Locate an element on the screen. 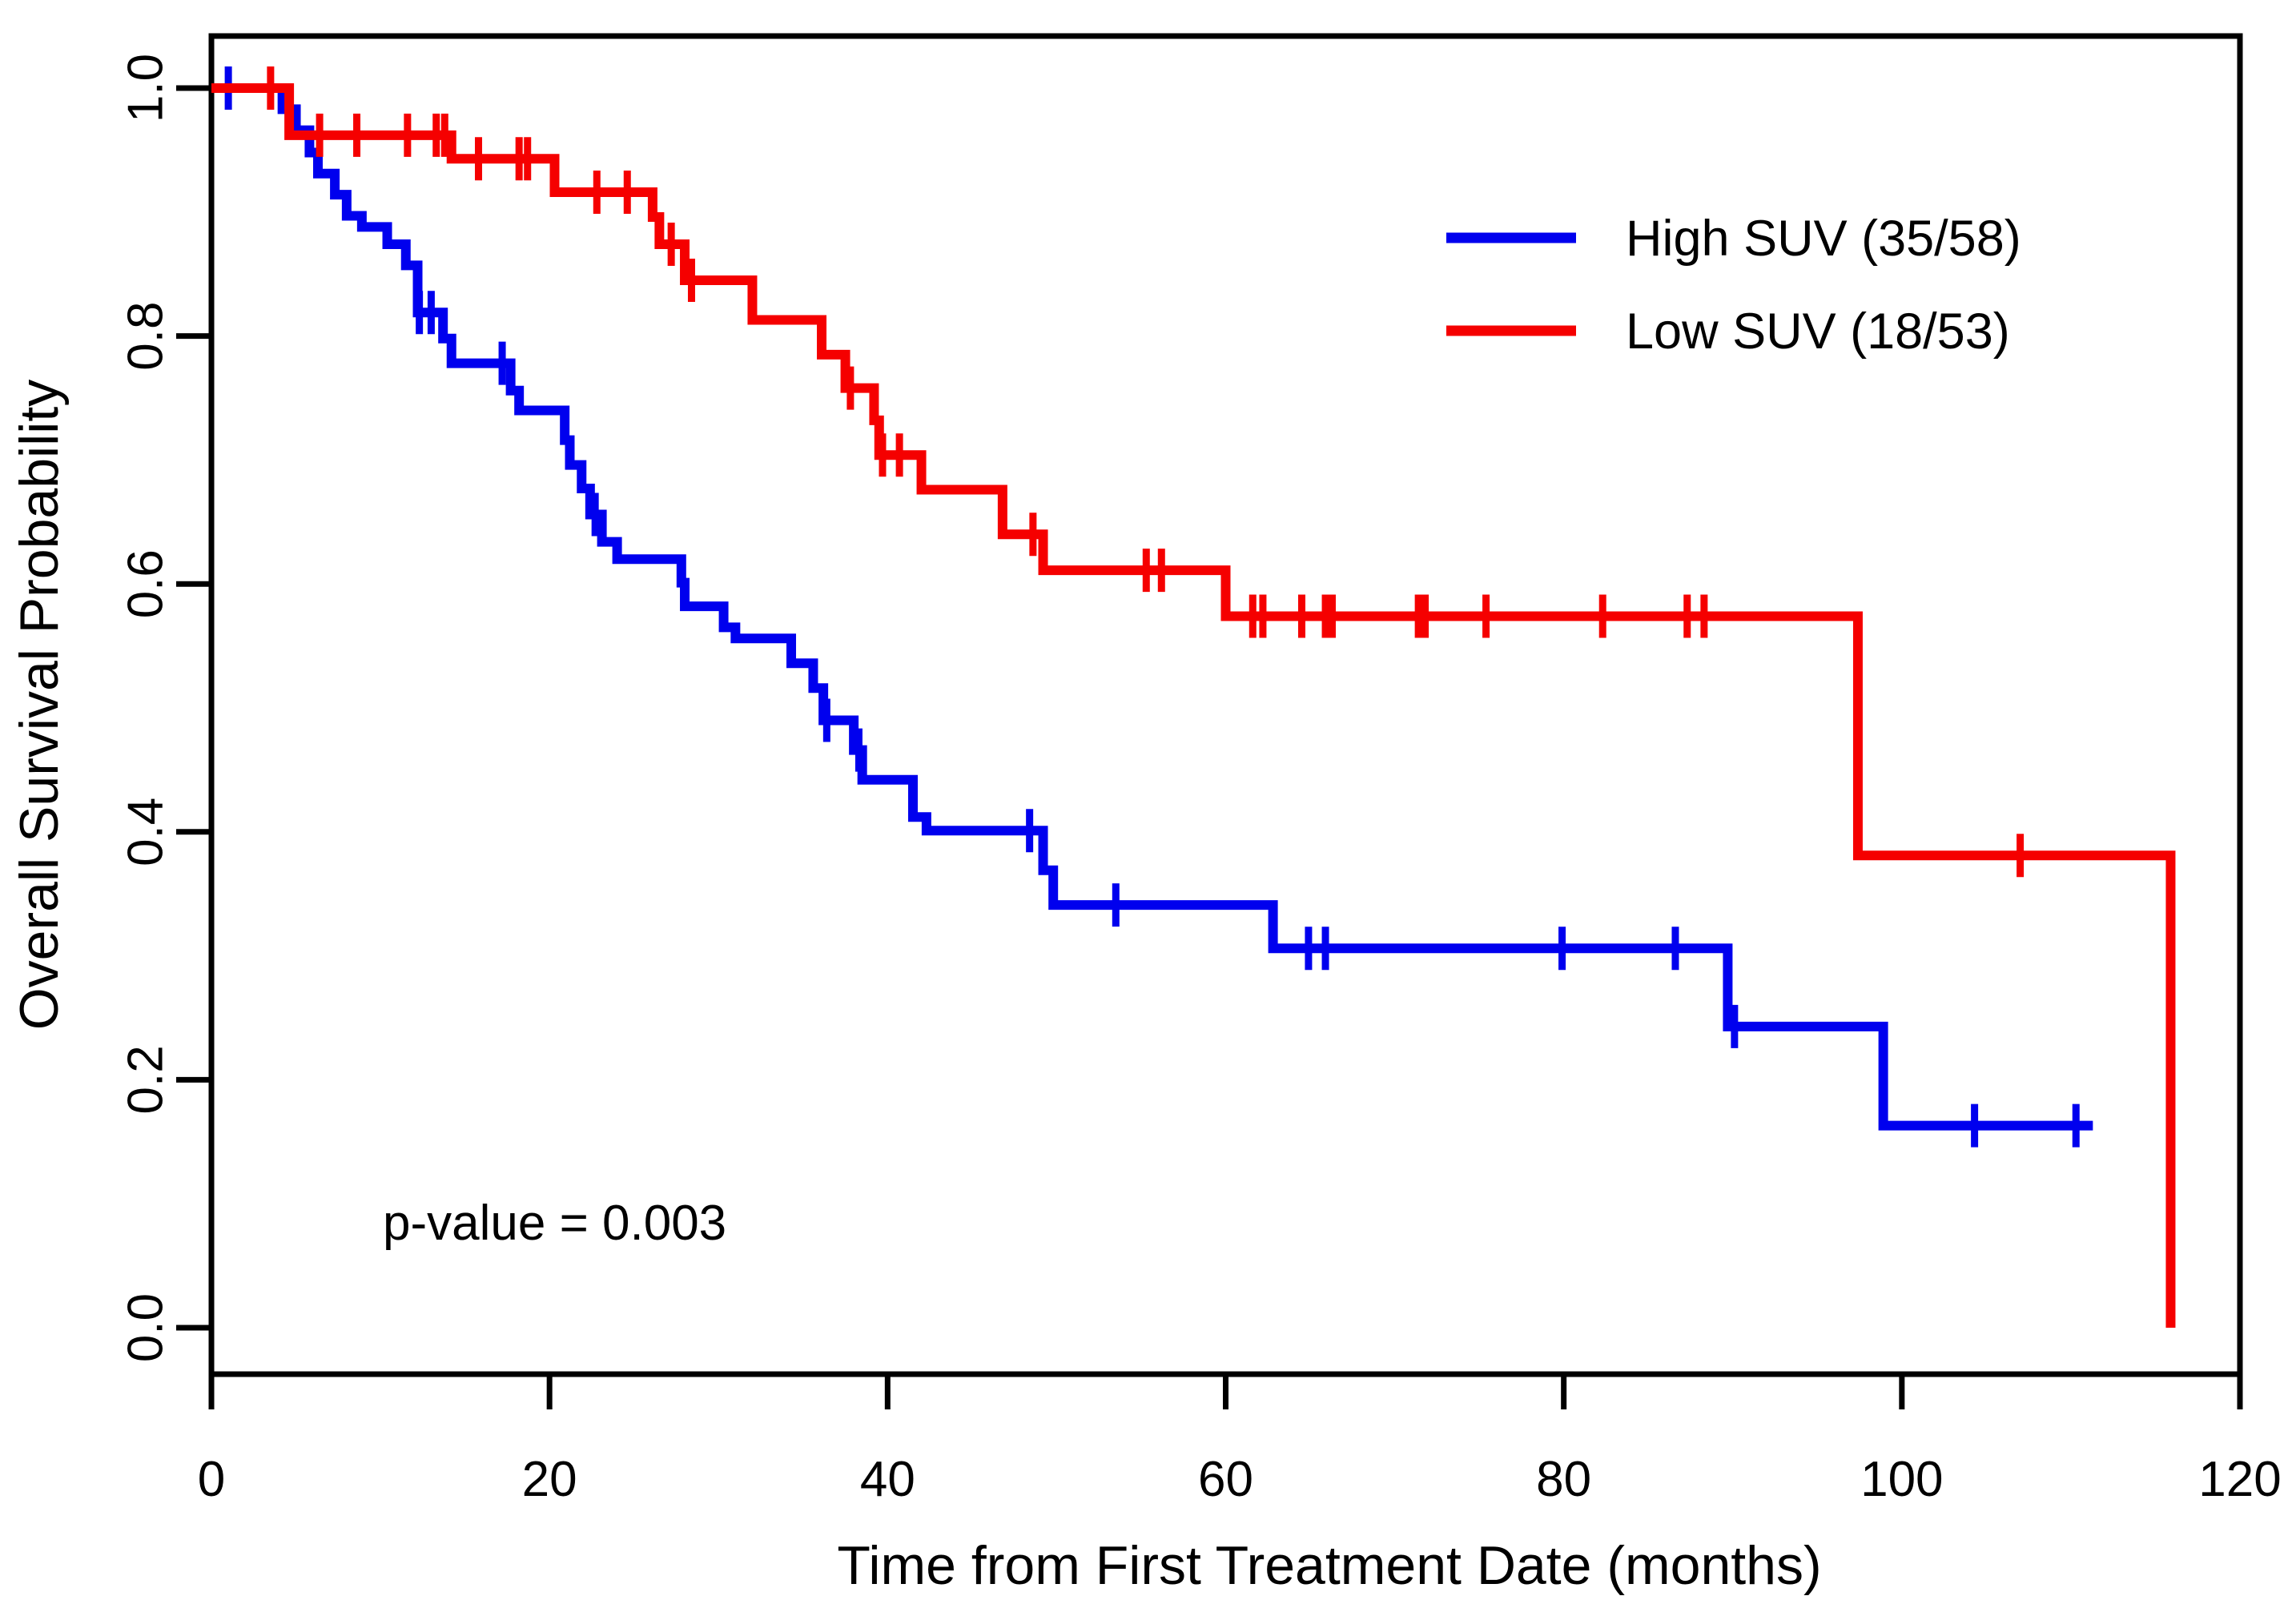  legend-label-low-suv: Low SUV (18/53) is located at coordinates (1818, 332).